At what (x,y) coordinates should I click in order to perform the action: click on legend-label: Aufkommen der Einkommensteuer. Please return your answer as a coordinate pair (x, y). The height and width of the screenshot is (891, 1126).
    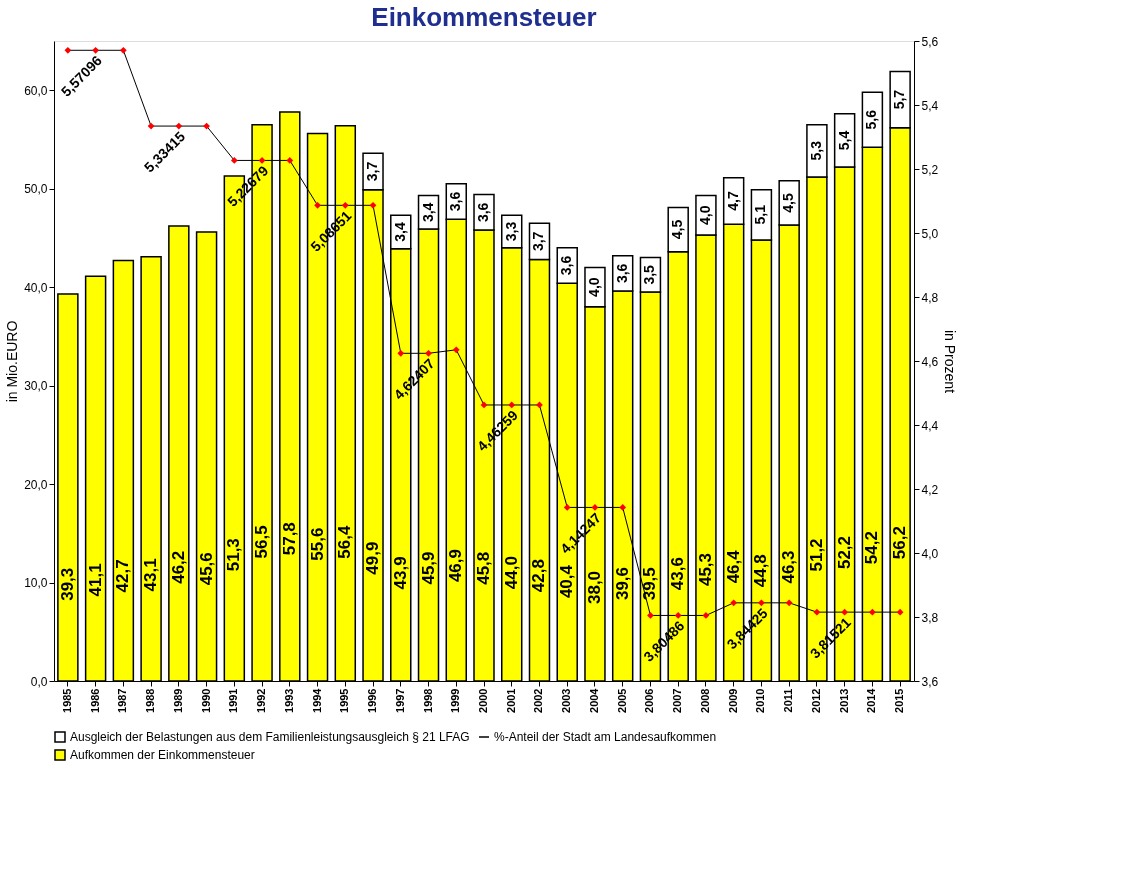
    Looking at the image, I should click on (162, 755).